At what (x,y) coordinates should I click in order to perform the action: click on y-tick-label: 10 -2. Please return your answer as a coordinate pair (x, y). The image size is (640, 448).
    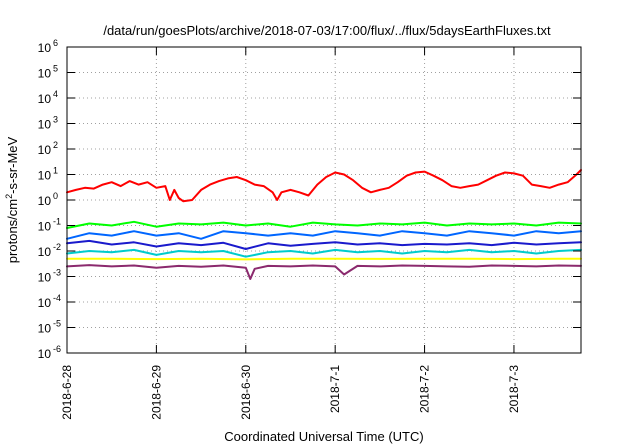
    Looking at the image, I should click on (49, 250).